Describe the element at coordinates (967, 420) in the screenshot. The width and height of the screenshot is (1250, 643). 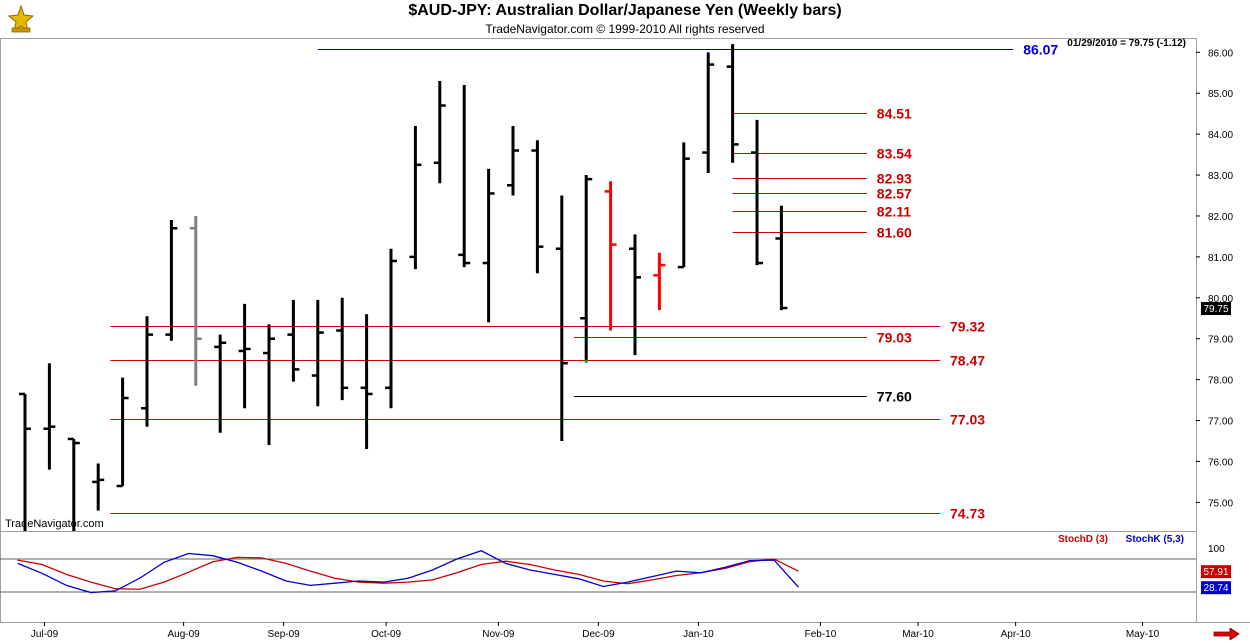
I see `level-label: 77.03` at that location.